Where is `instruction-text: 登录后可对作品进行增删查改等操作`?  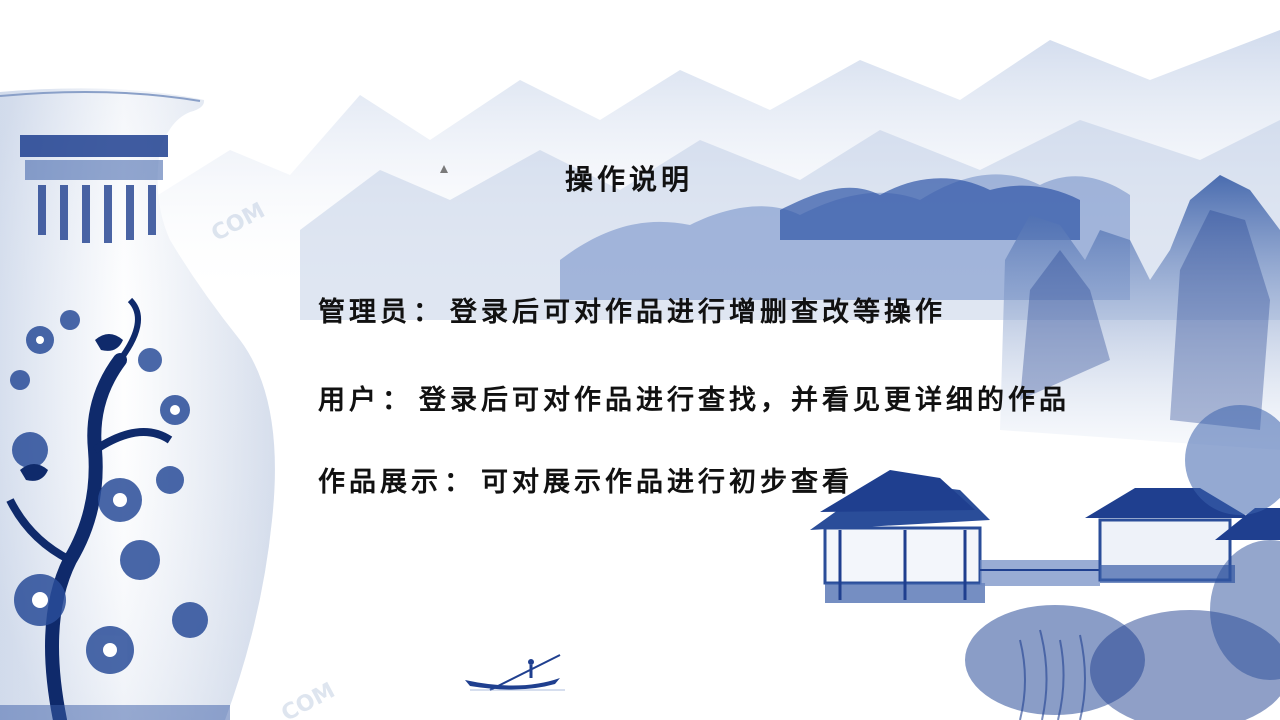 instruction-text: 登录后可对作品进行增删查改等操作 is located at coordinates (698, 312).